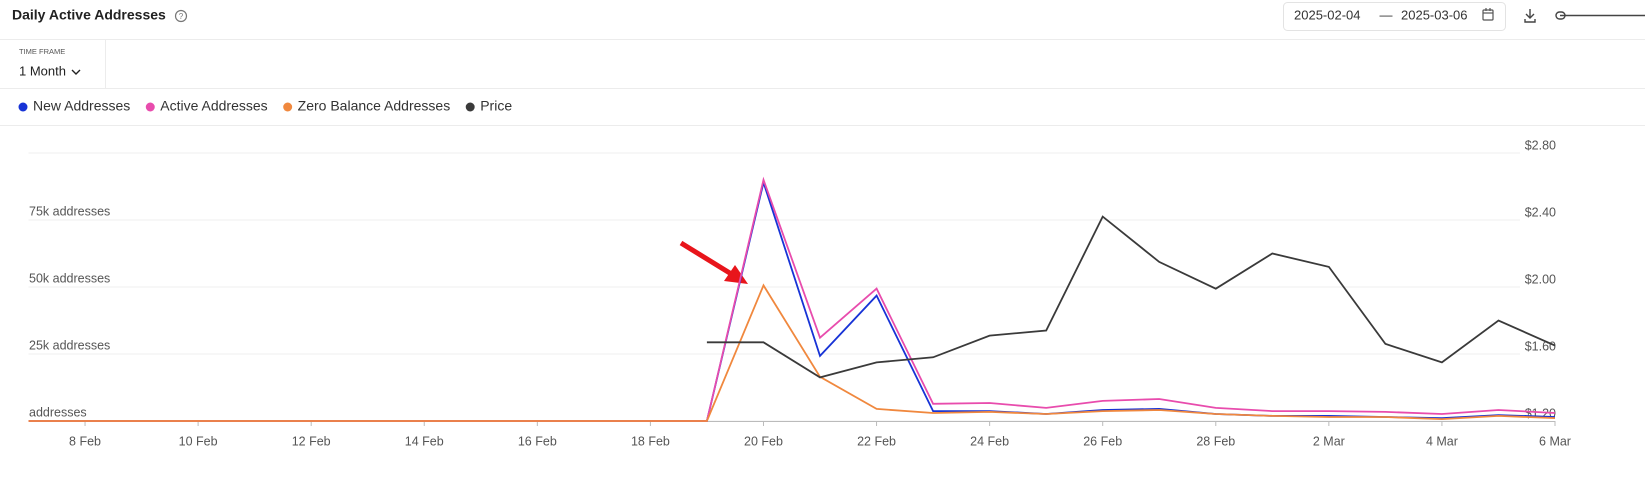  Describe the element at coordinates (81, 106) in the screenshot. I see `legend-label: New Addresses` at that location.